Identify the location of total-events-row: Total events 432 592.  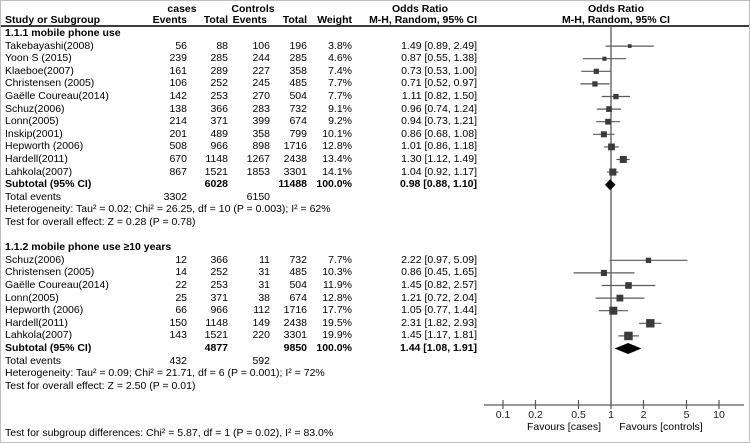
(375, 361).